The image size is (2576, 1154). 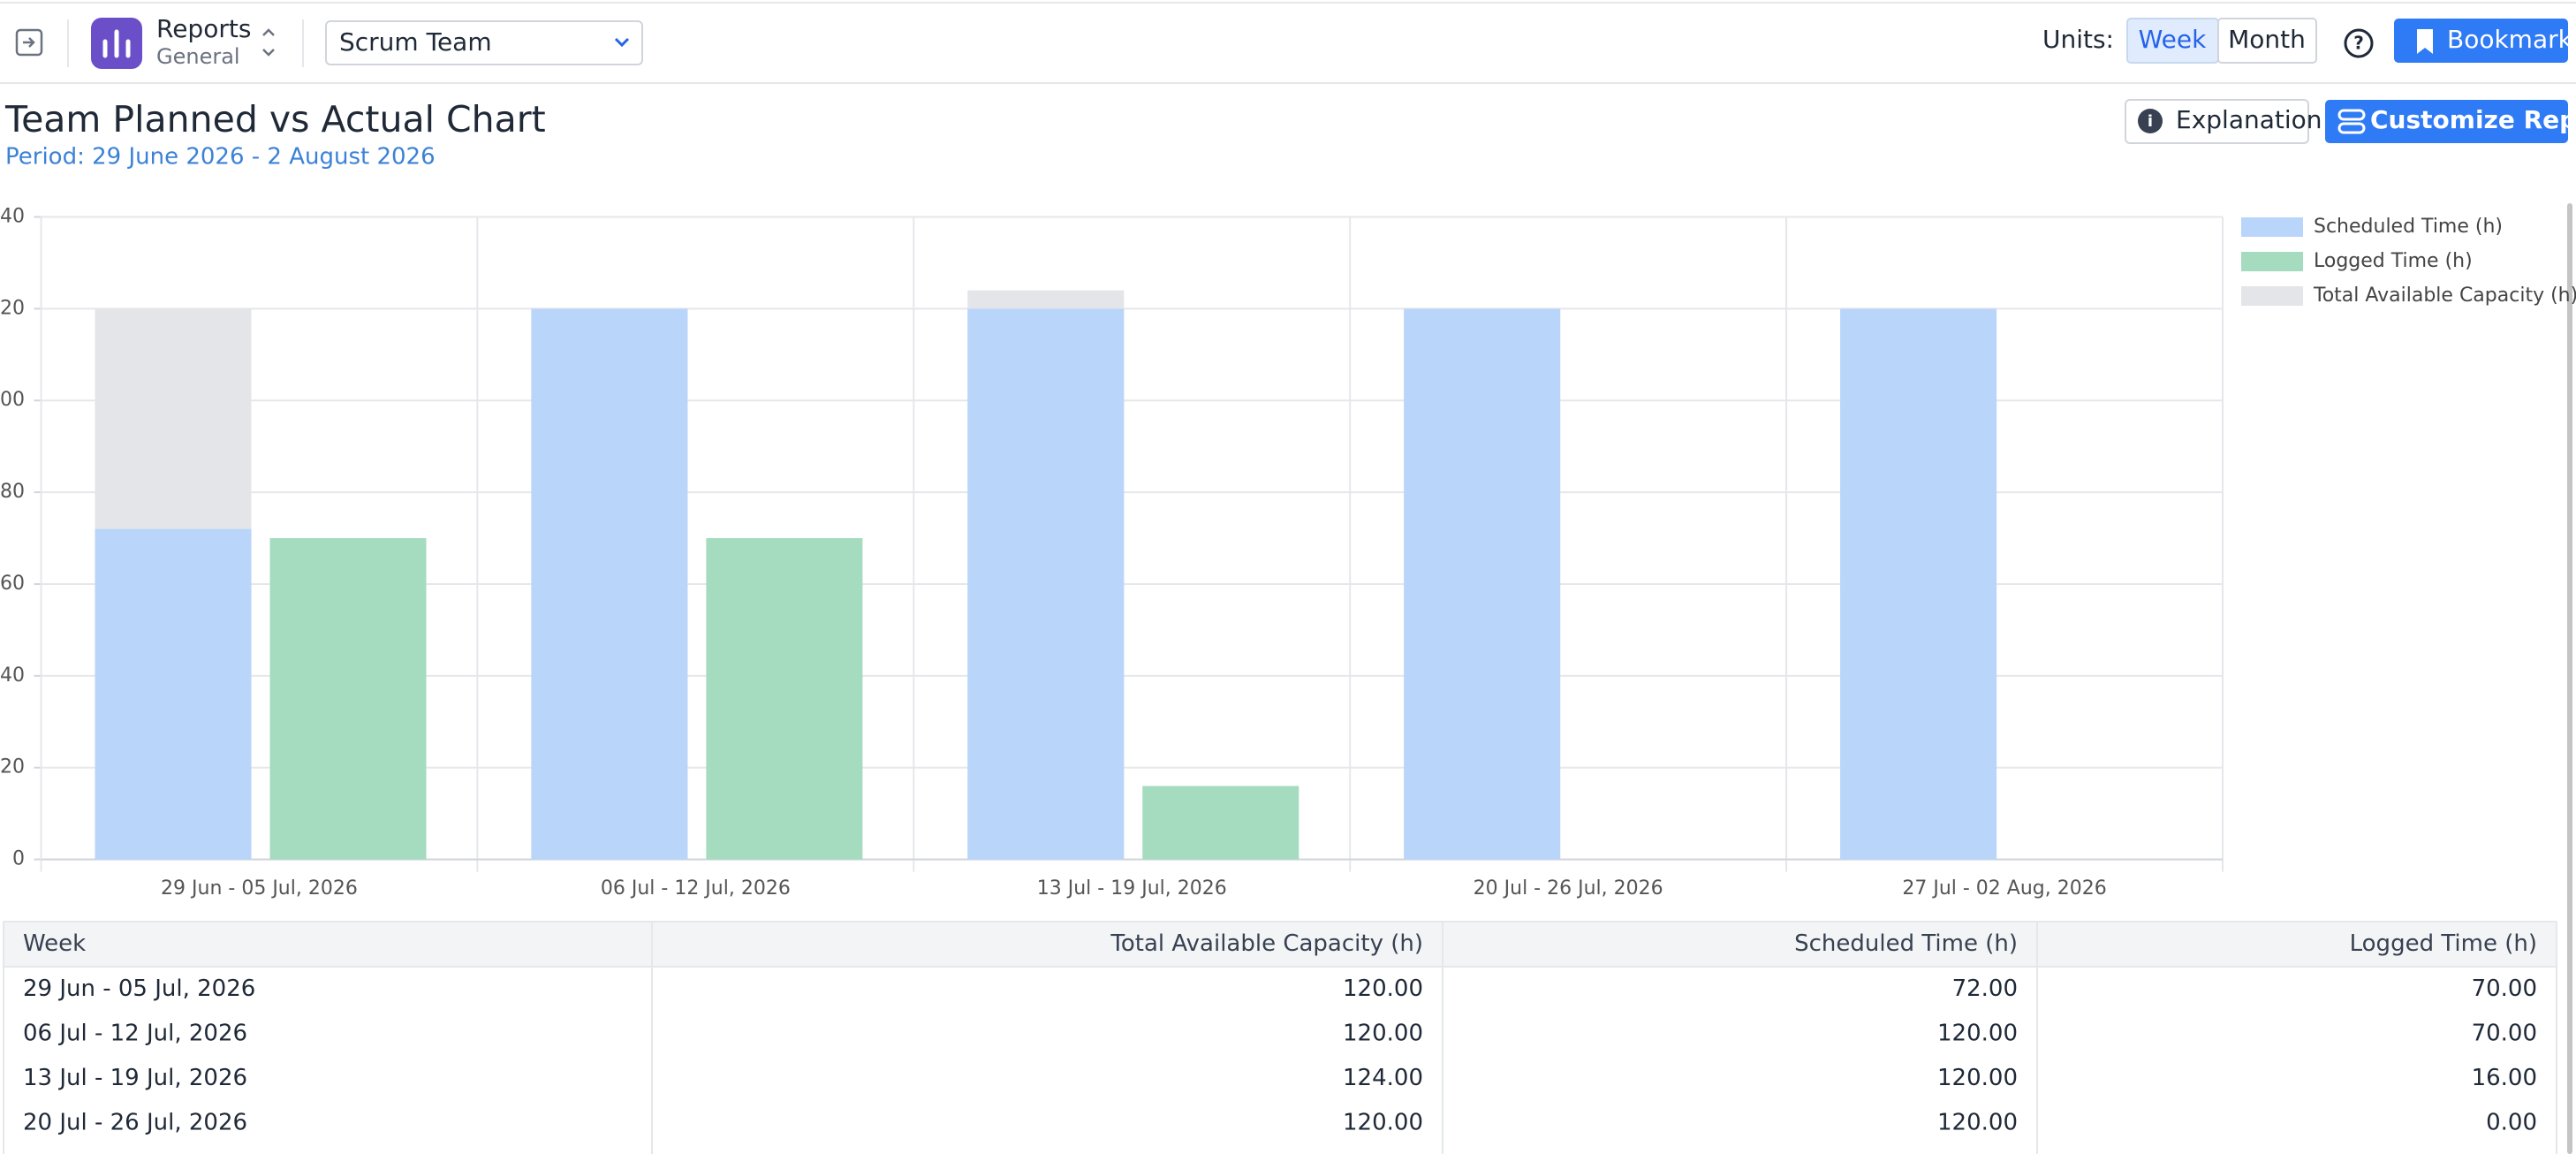 I want to click on sidebar-toggle, so click(x=29, y=42).